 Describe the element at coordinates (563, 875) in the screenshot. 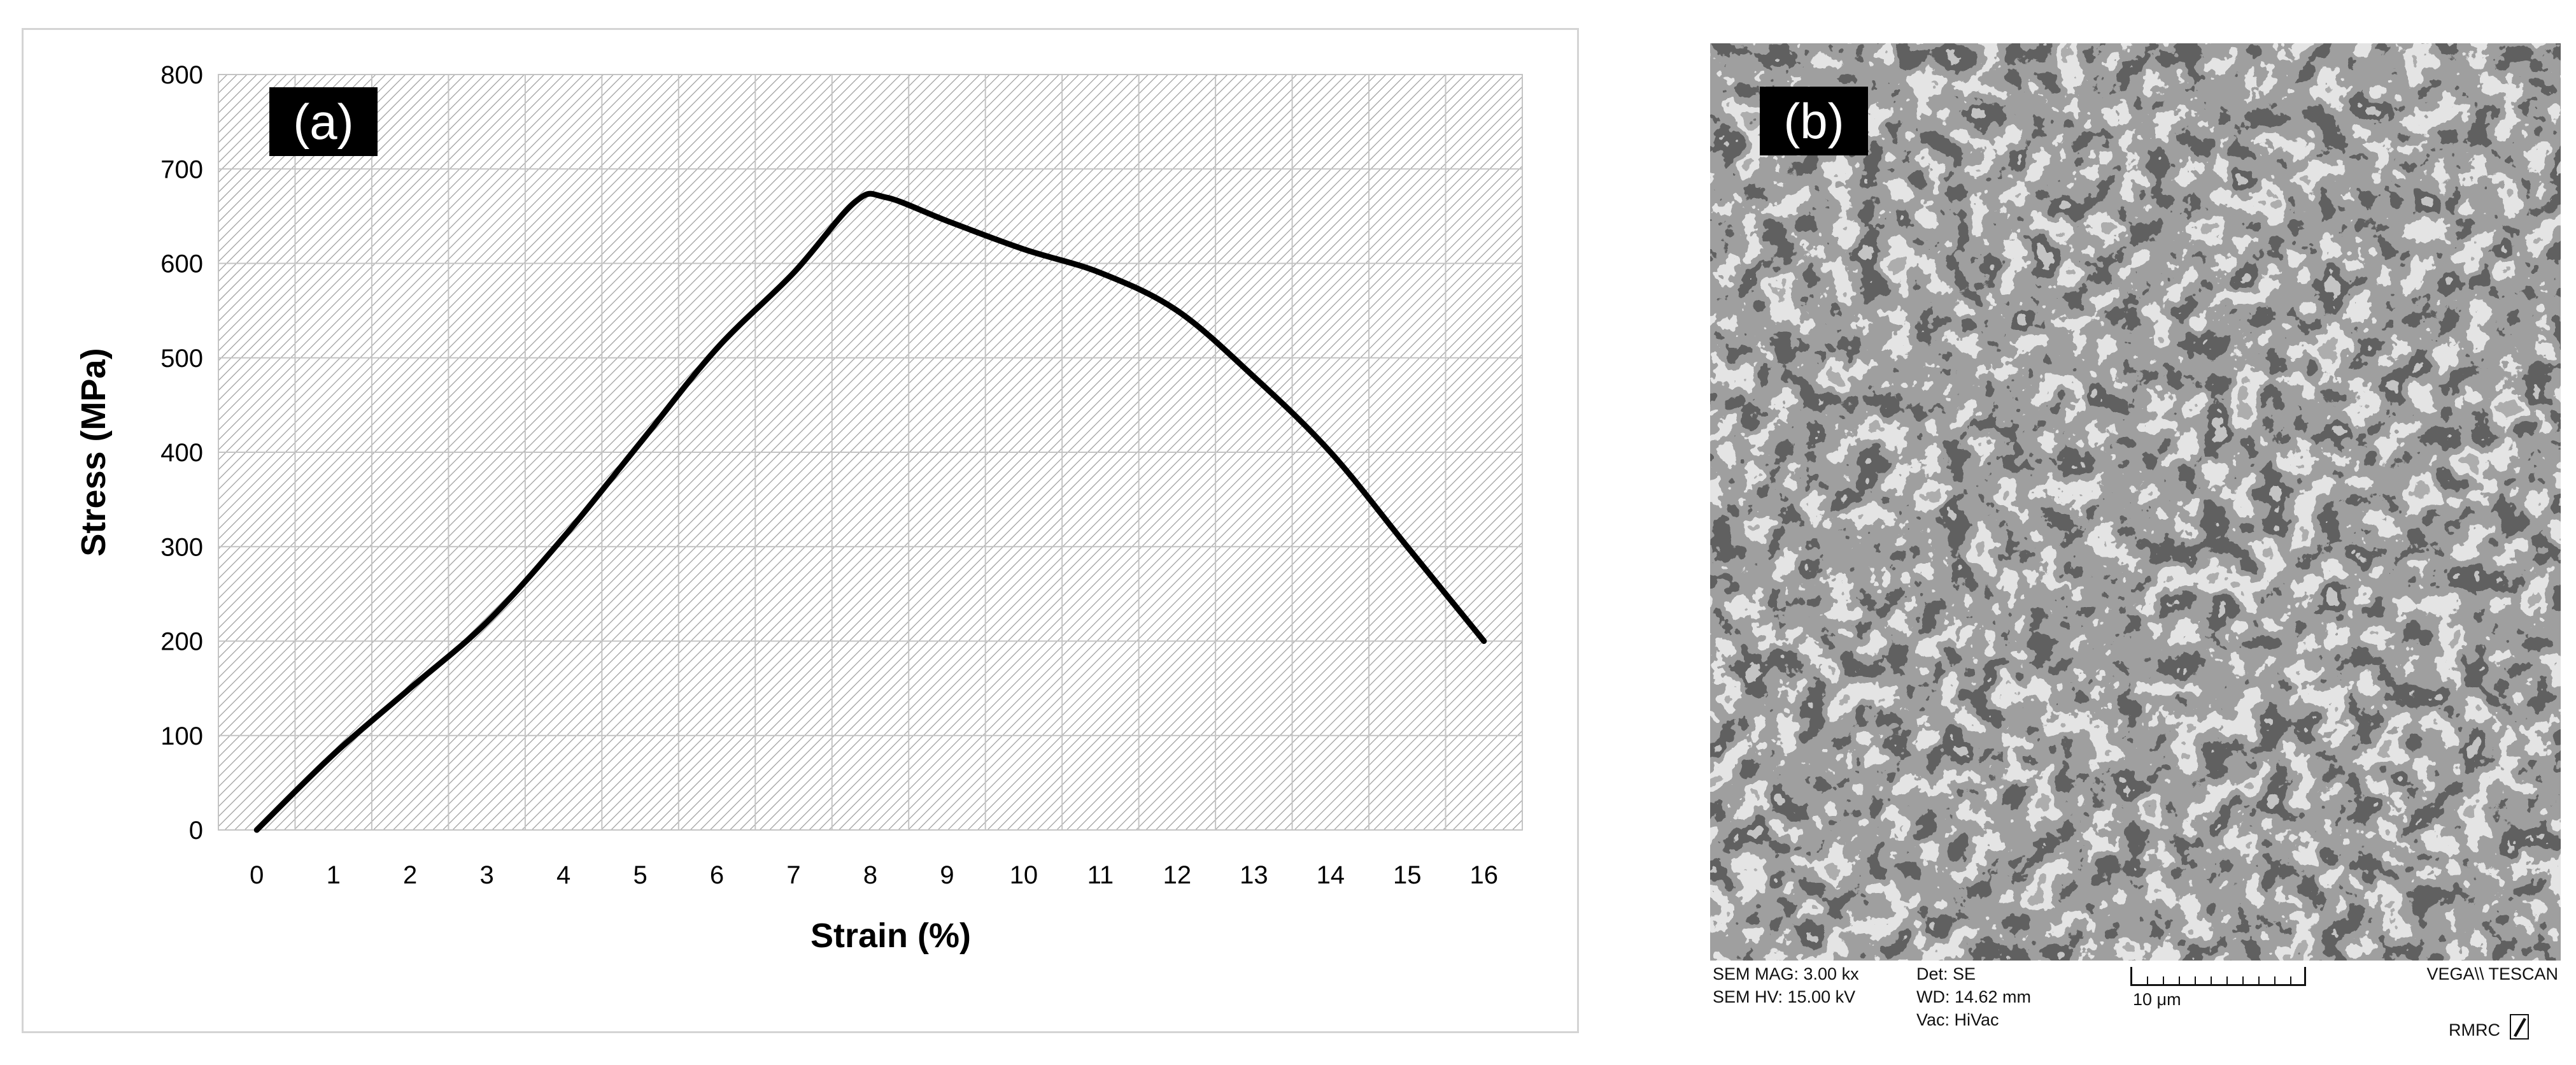

I see `x-tick-label: 4` at that location.